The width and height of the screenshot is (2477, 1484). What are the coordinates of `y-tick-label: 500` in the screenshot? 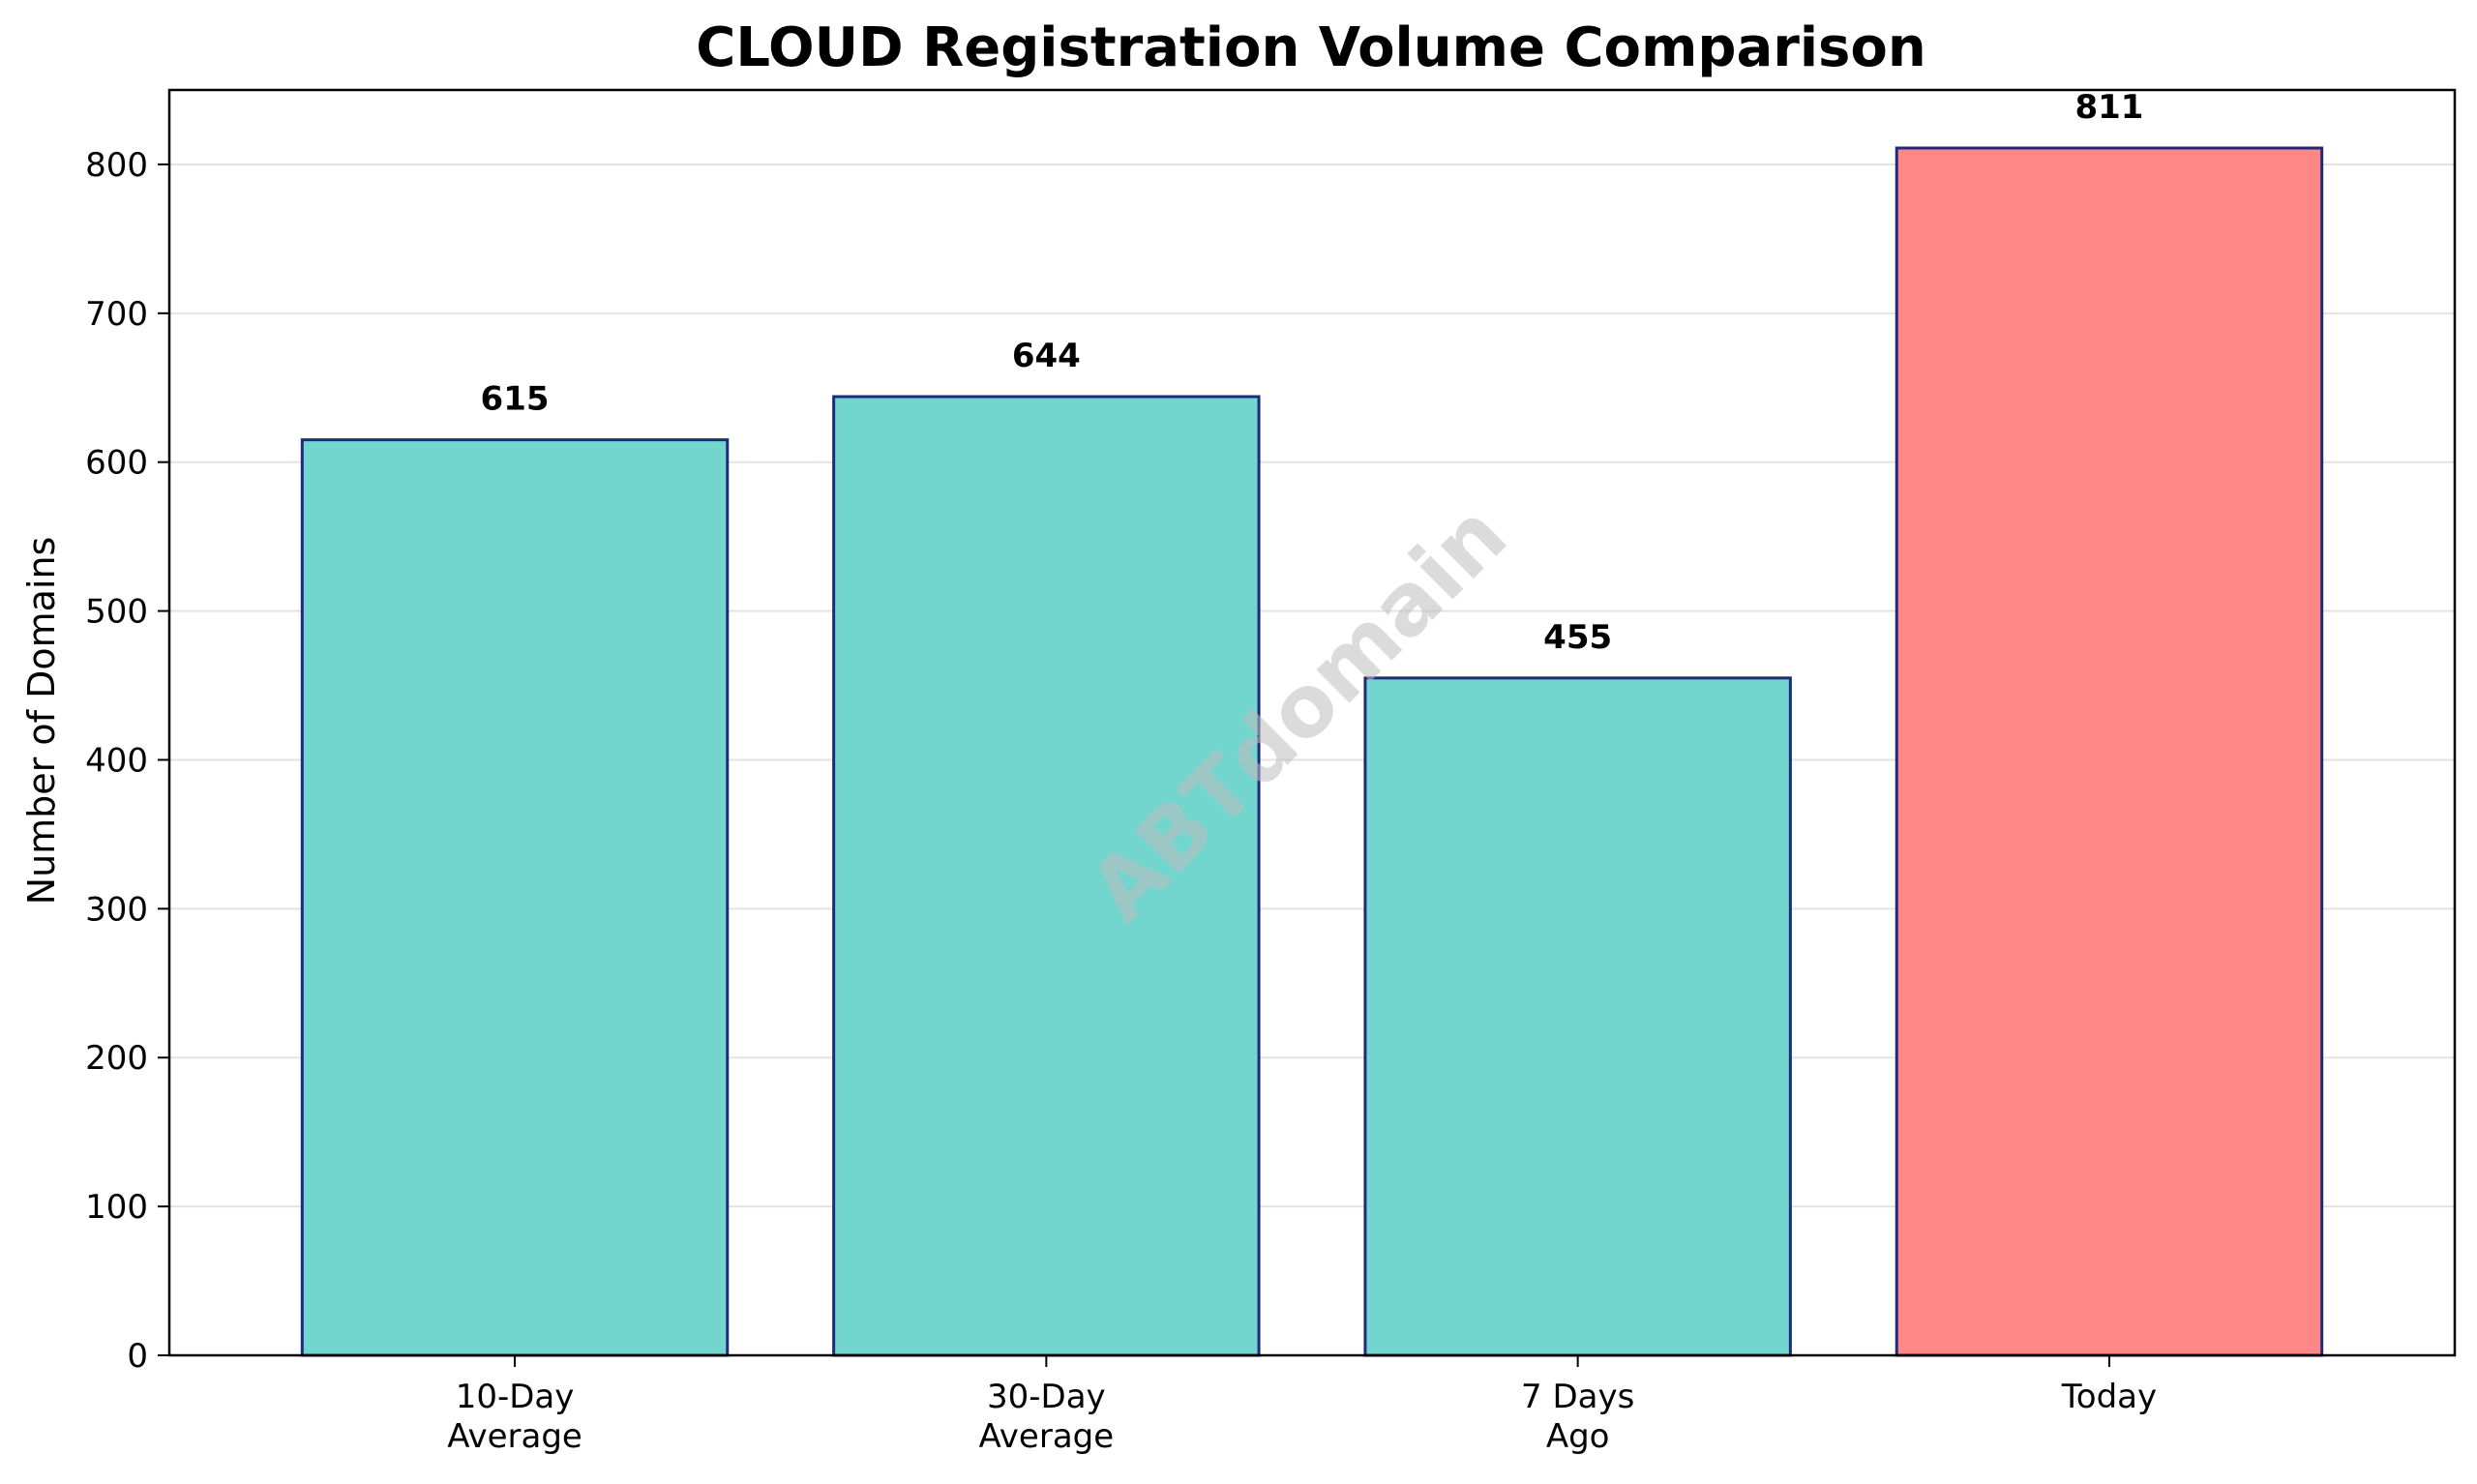 It's located at (116, 612).